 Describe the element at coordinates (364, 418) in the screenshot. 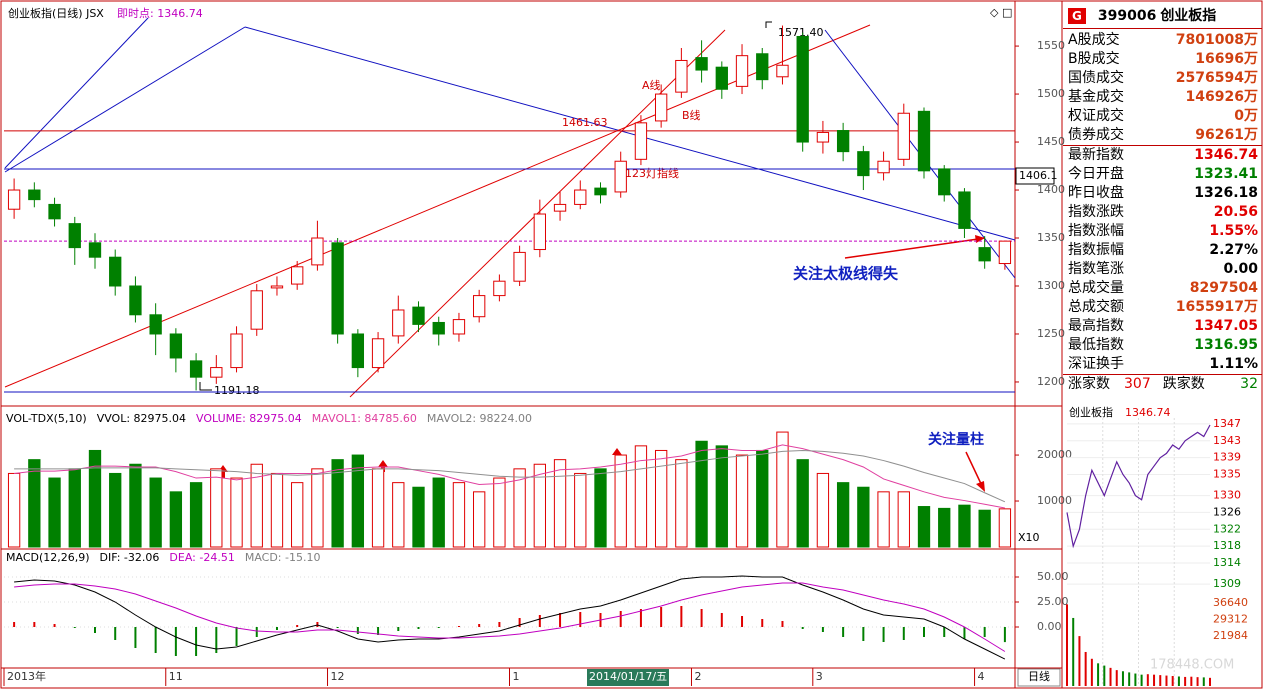

I see `legend-item: MAVOL1: 84785.60` at that location.